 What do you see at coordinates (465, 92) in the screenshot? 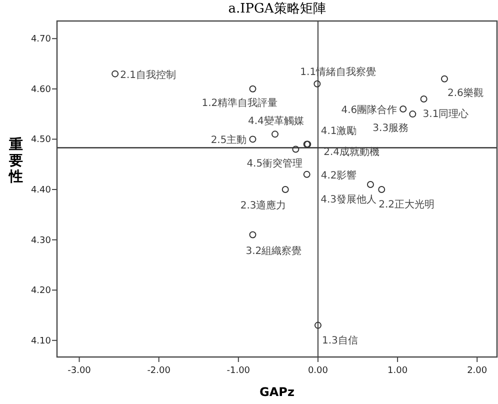
I see `annotation: 2.6樂觀` at bounding box center [465, 92].